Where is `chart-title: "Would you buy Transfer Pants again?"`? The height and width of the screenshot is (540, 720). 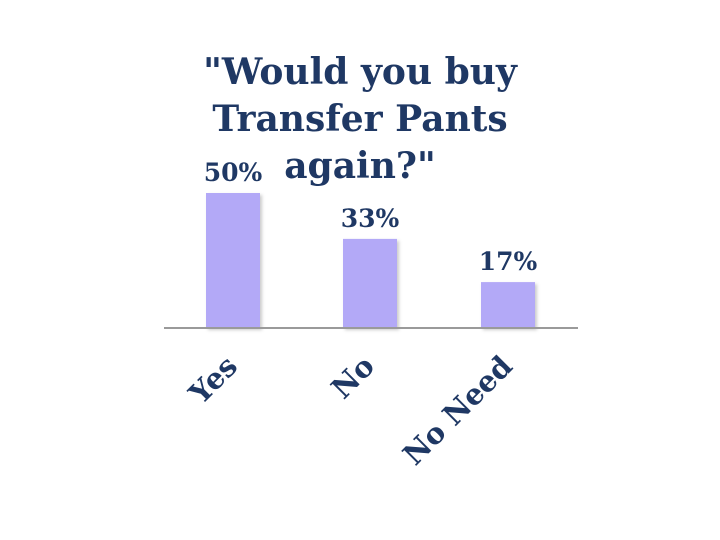 chart-title: "Would you buy Transfer Pants again?" is located at coordinates (360, 119).